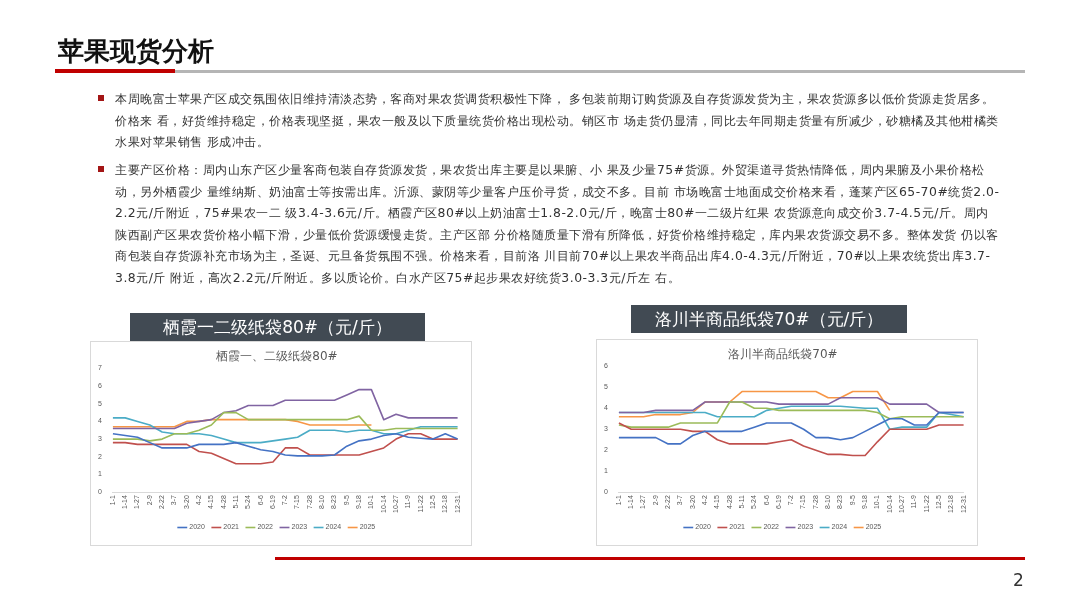 This screenshot has width=1080, height=608. What do you see at coordinates (783, 354) in the screenshot?
I see `chart-subtitle: 洛川半商品纸袋70#` at bounding box center [783, 354].